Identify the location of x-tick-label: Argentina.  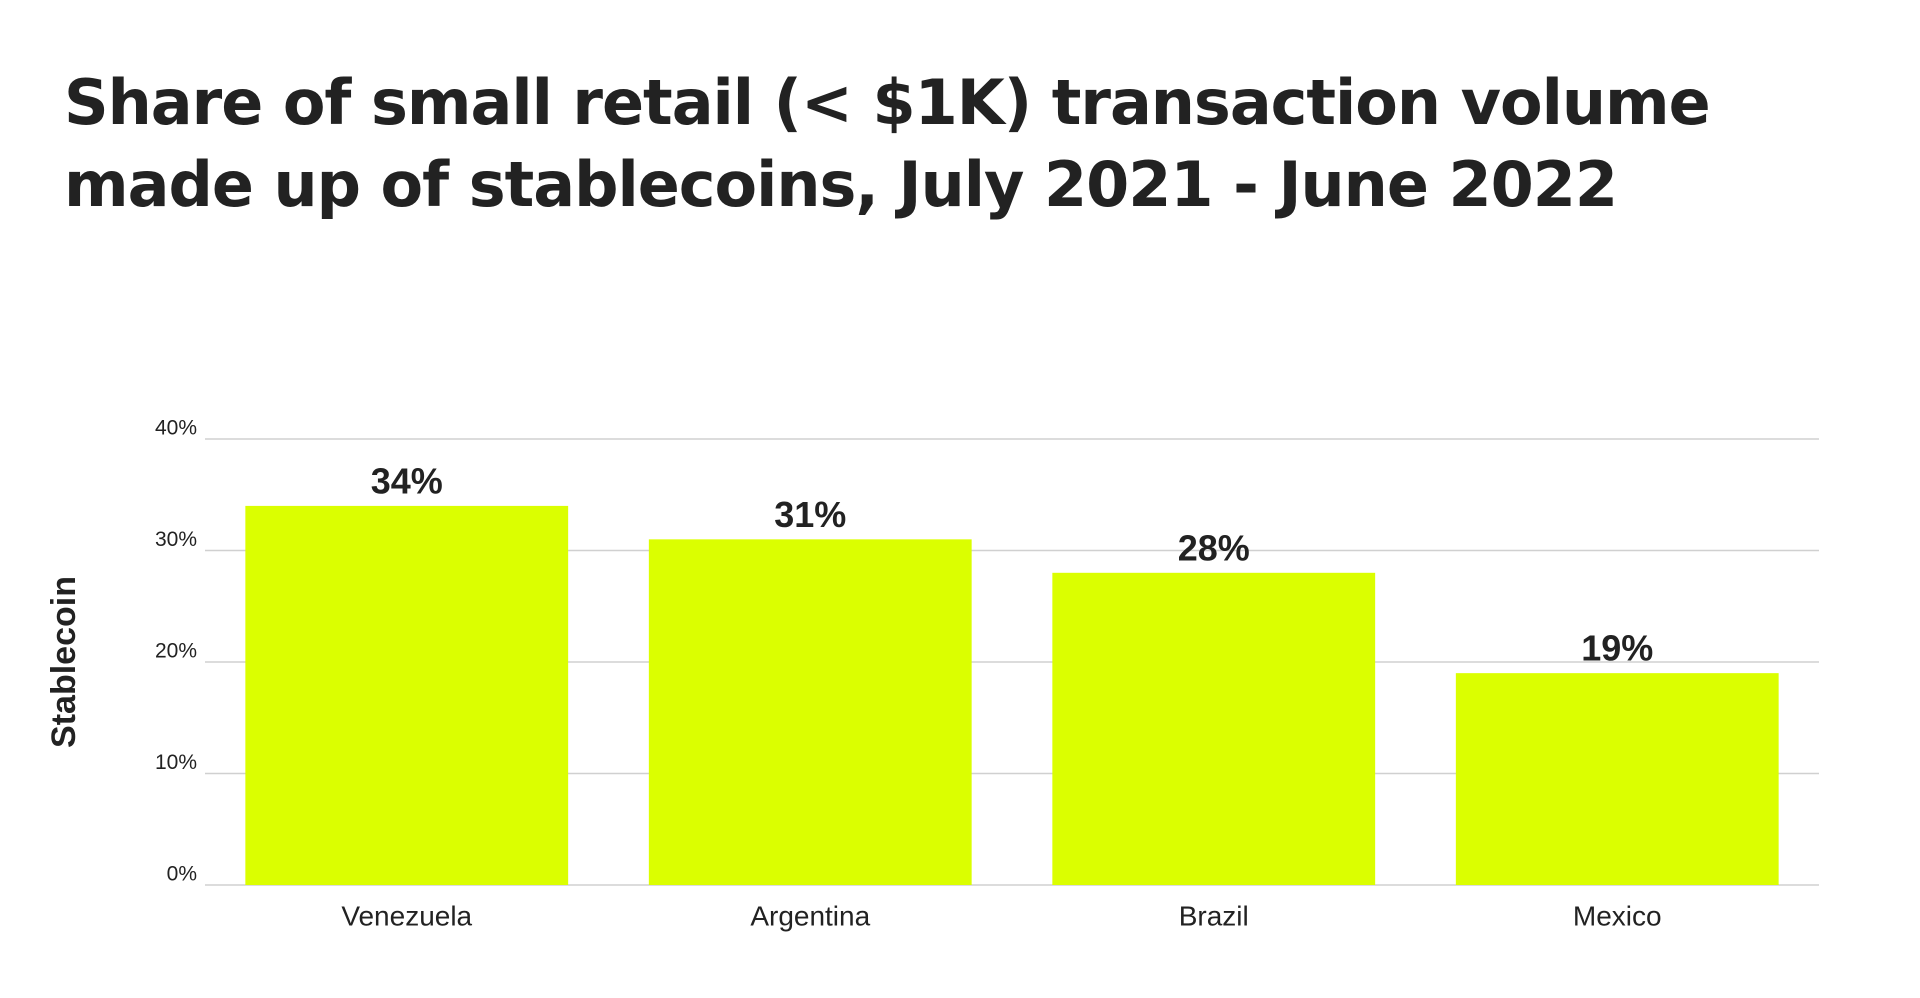
(810, 915).